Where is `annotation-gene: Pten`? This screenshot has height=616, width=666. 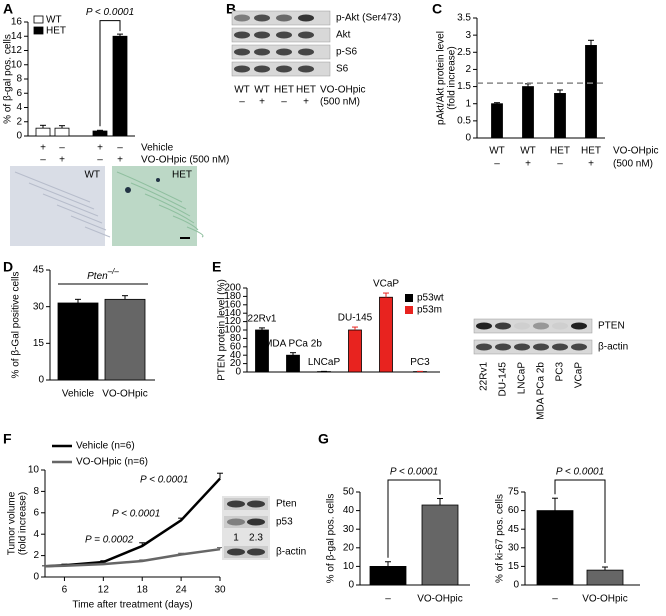
annotation-gene: Pten is located at coordinates (97, 276).